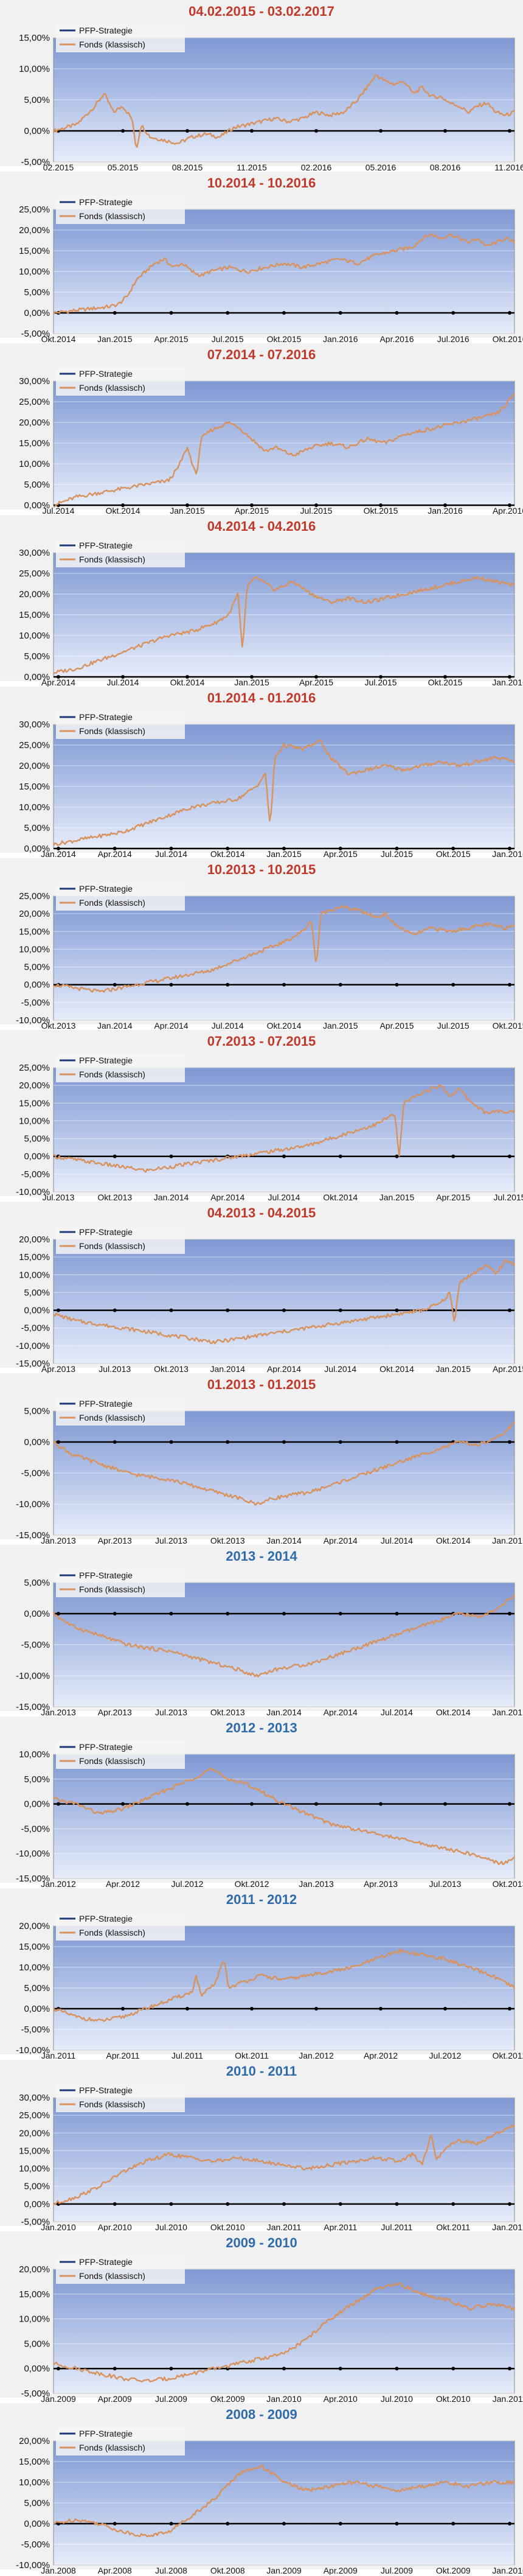  What do you see at coordinates (228, 1540) in the screenshot?
I see `x-tick-label: Okt.2013` at bounding box center [228, 1540].